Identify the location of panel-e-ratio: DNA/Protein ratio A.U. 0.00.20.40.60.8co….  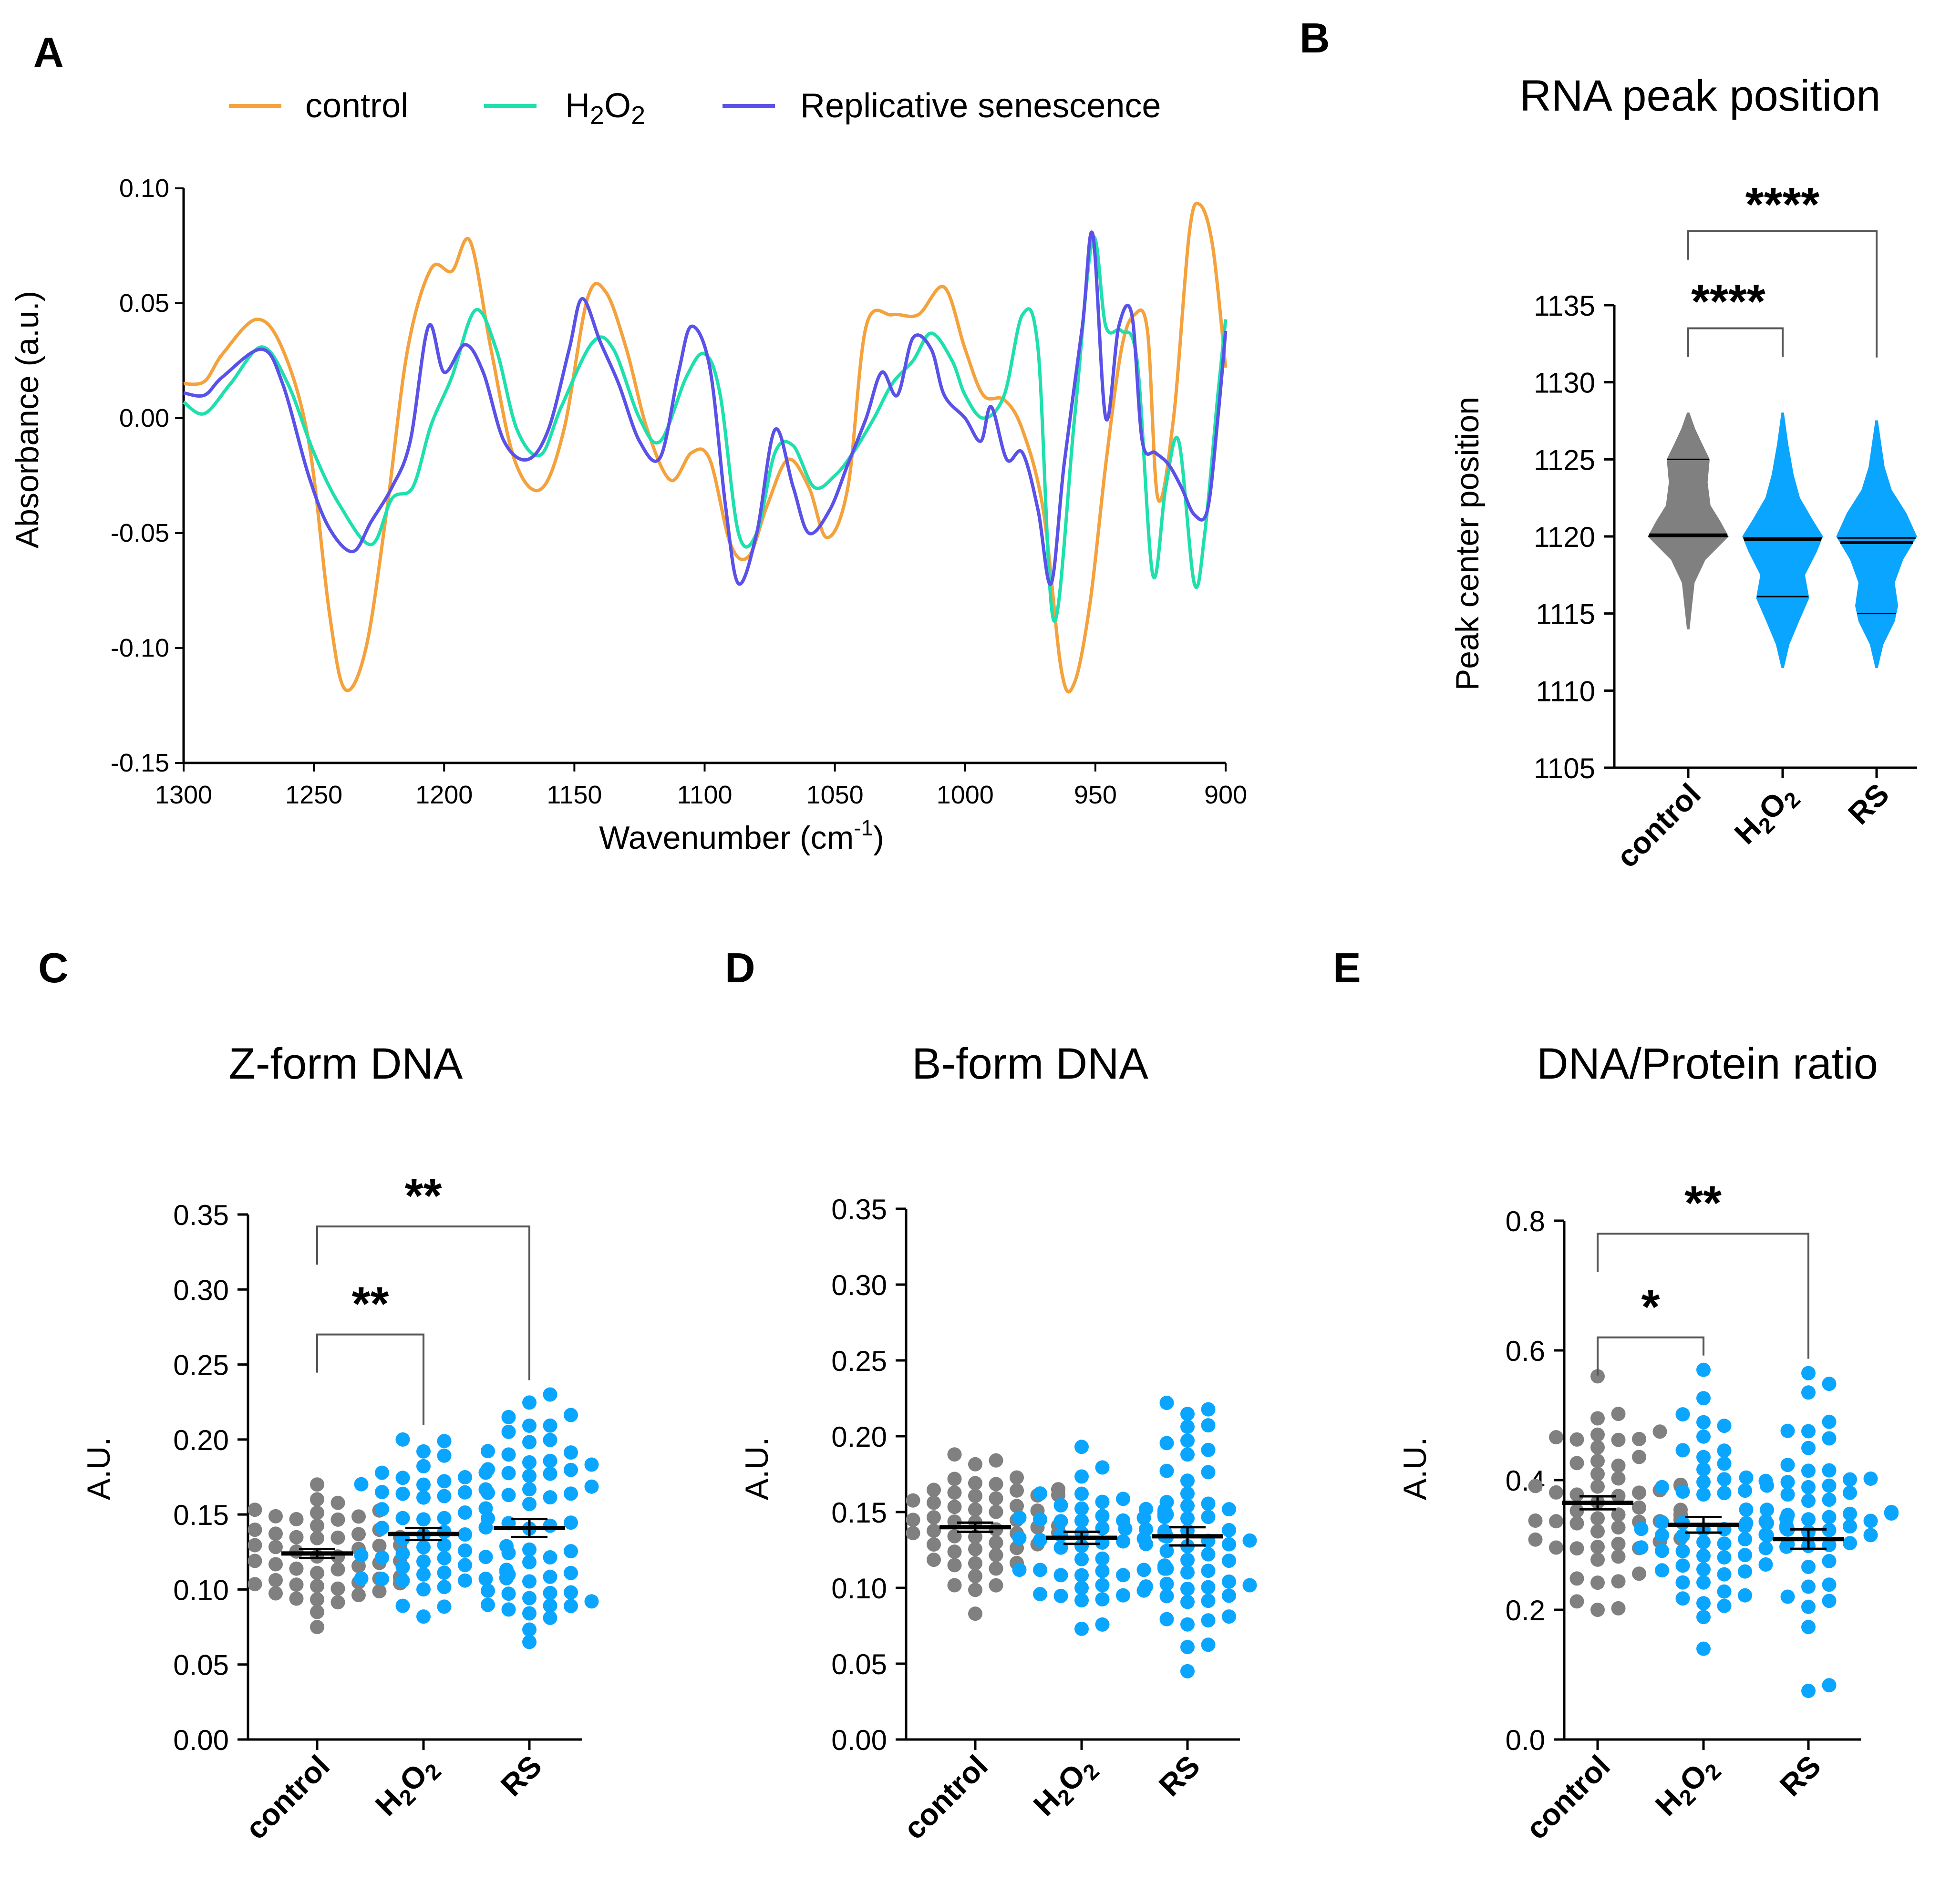
(1648, 1442).